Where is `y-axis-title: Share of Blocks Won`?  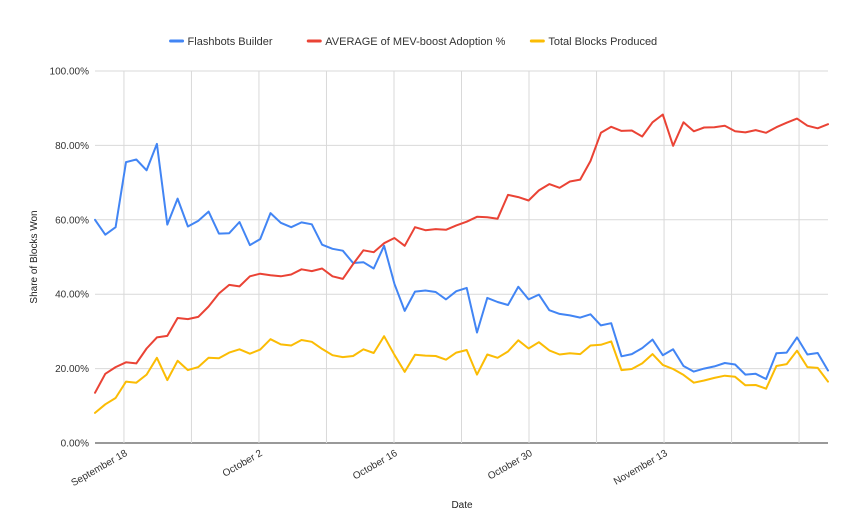 y-axis-title: Share of Blocks Won is located at coordinates (34, 256).